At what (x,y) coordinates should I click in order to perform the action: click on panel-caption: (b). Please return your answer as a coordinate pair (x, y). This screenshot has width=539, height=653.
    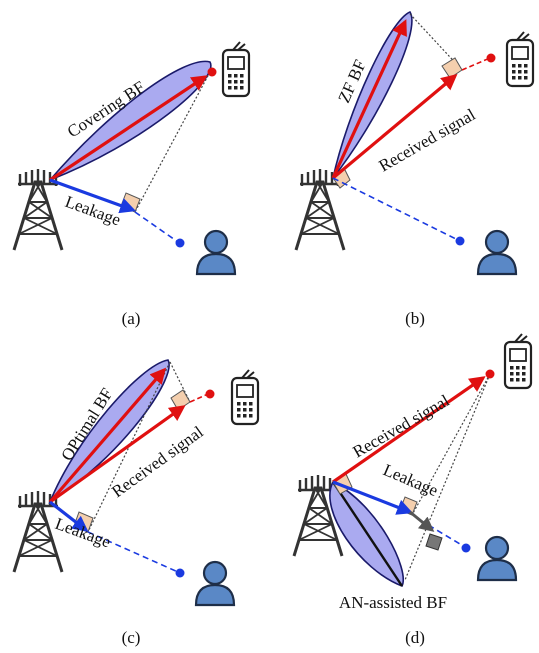
    Looking at the image, I should click on (415, 318).